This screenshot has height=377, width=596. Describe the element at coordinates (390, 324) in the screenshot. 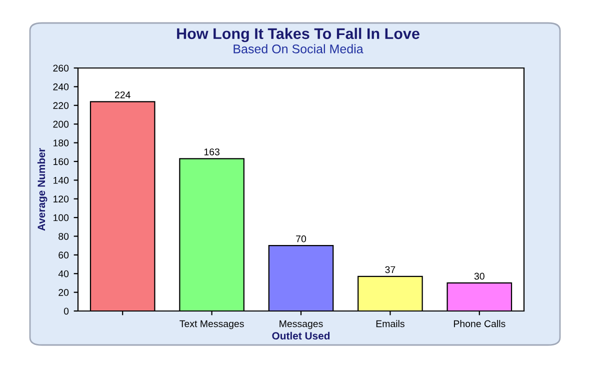

I see `x-tick-label: Emails` at that location.